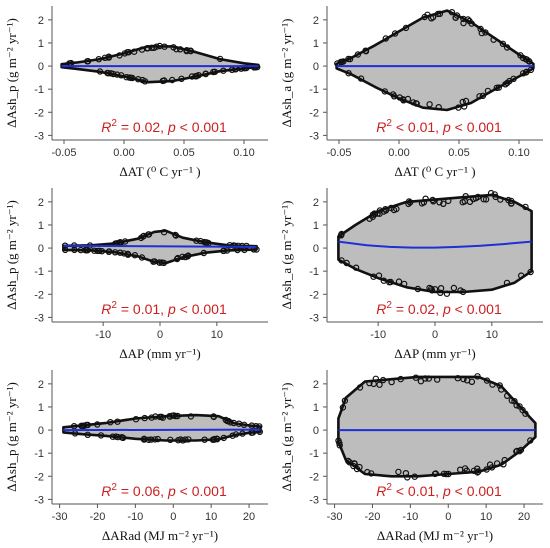 The width and height of the screenshot is (550, 548). I want to click on y-axis-title: ΔAsh_a (g m⁻² yr⁻¹), so click(286, 73).